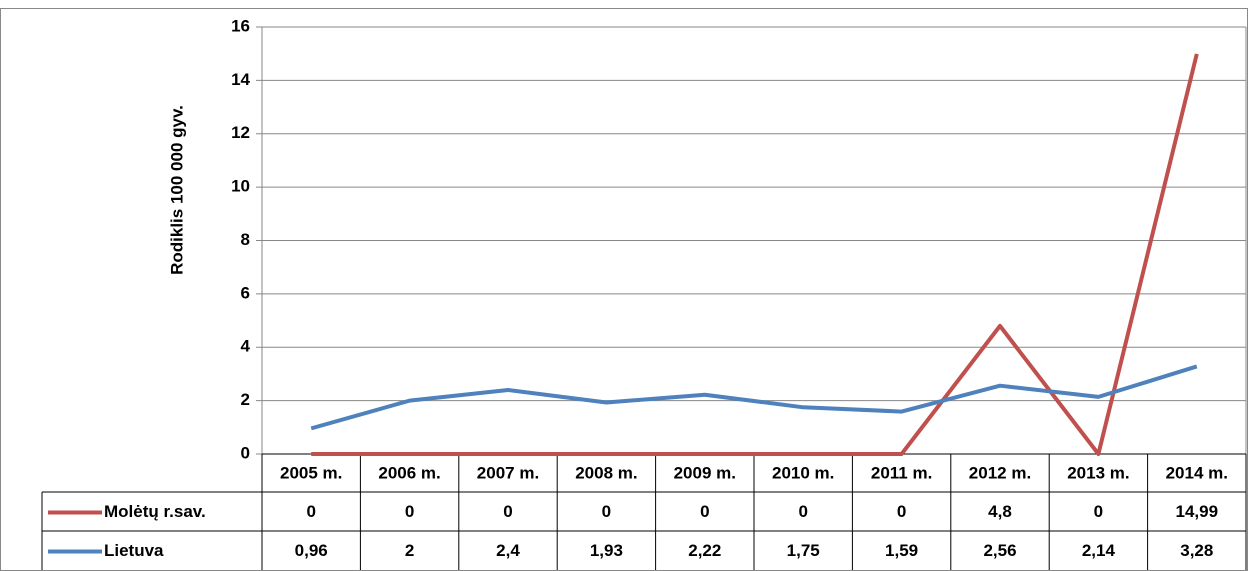 The image size is (1249, 571). What do you see at coordinates (803, 550) in the screenshot?
I see `table-value: 1,75` at bounding box center [803, 550].